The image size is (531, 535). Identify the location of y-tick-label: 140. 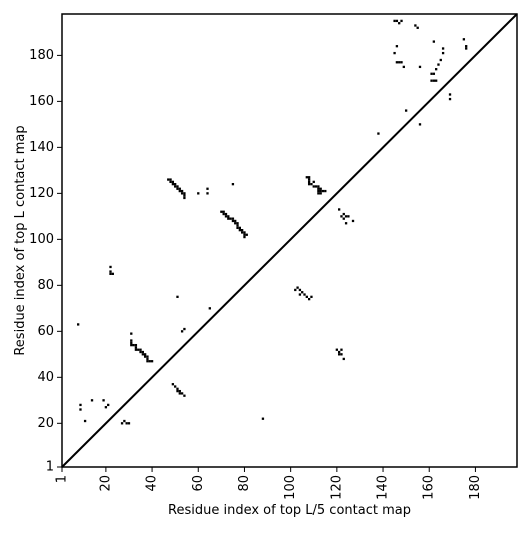
(41, 147).